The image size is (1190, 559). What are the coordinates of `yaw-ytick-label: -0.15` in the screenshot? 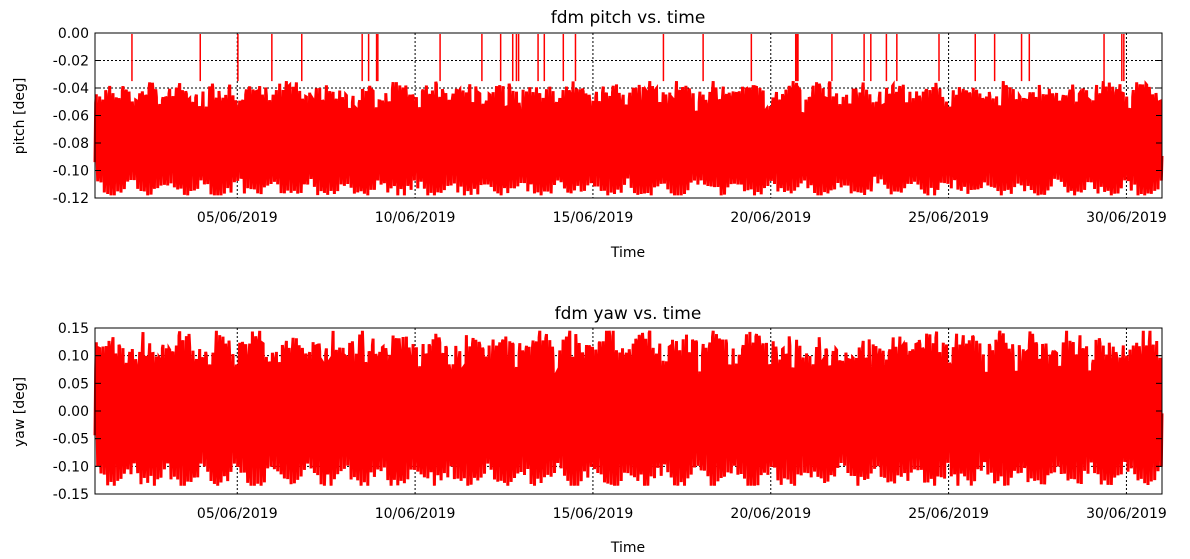 It's located at (71, 495).